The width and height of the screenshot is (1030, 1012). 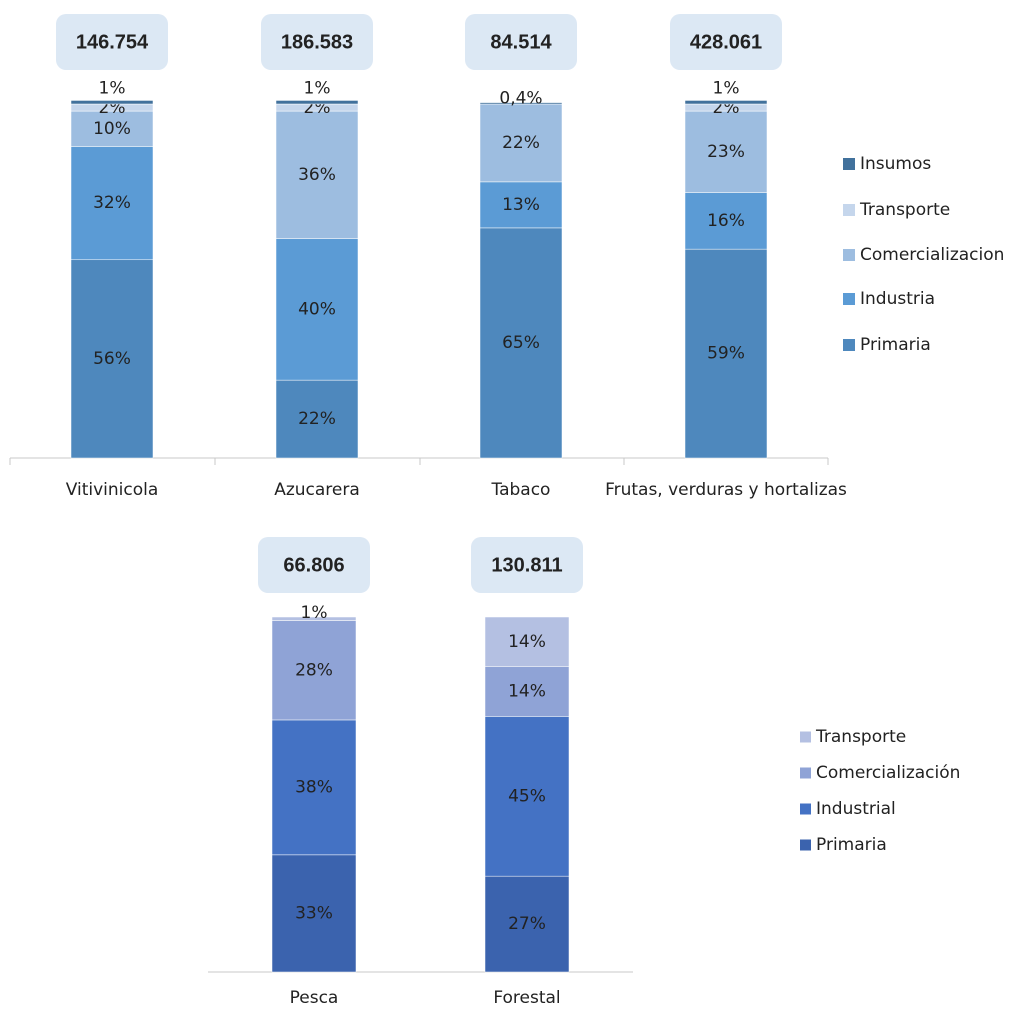 I want to click on category-label: Azucarera, so click(x=317, y=490).